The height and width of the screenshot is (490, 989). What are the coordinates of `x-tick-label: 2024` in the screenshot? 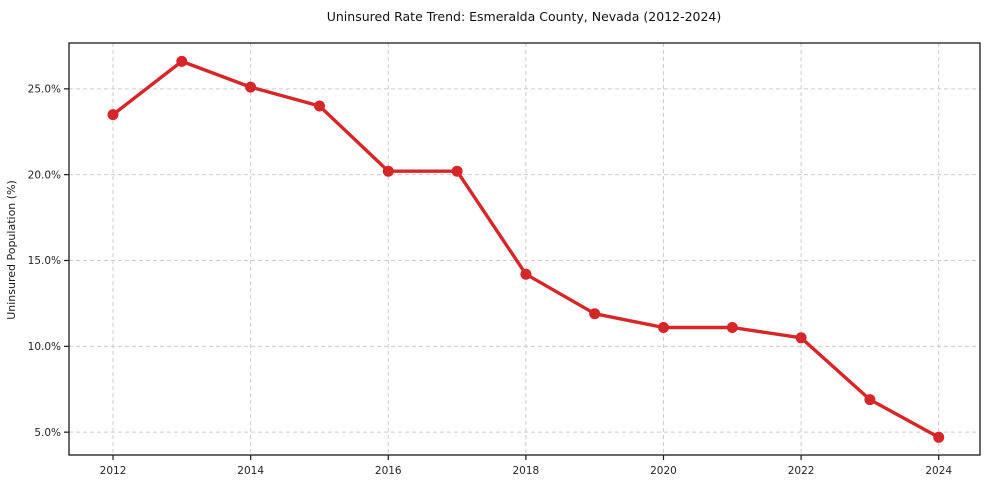 It's located at (938, 471).